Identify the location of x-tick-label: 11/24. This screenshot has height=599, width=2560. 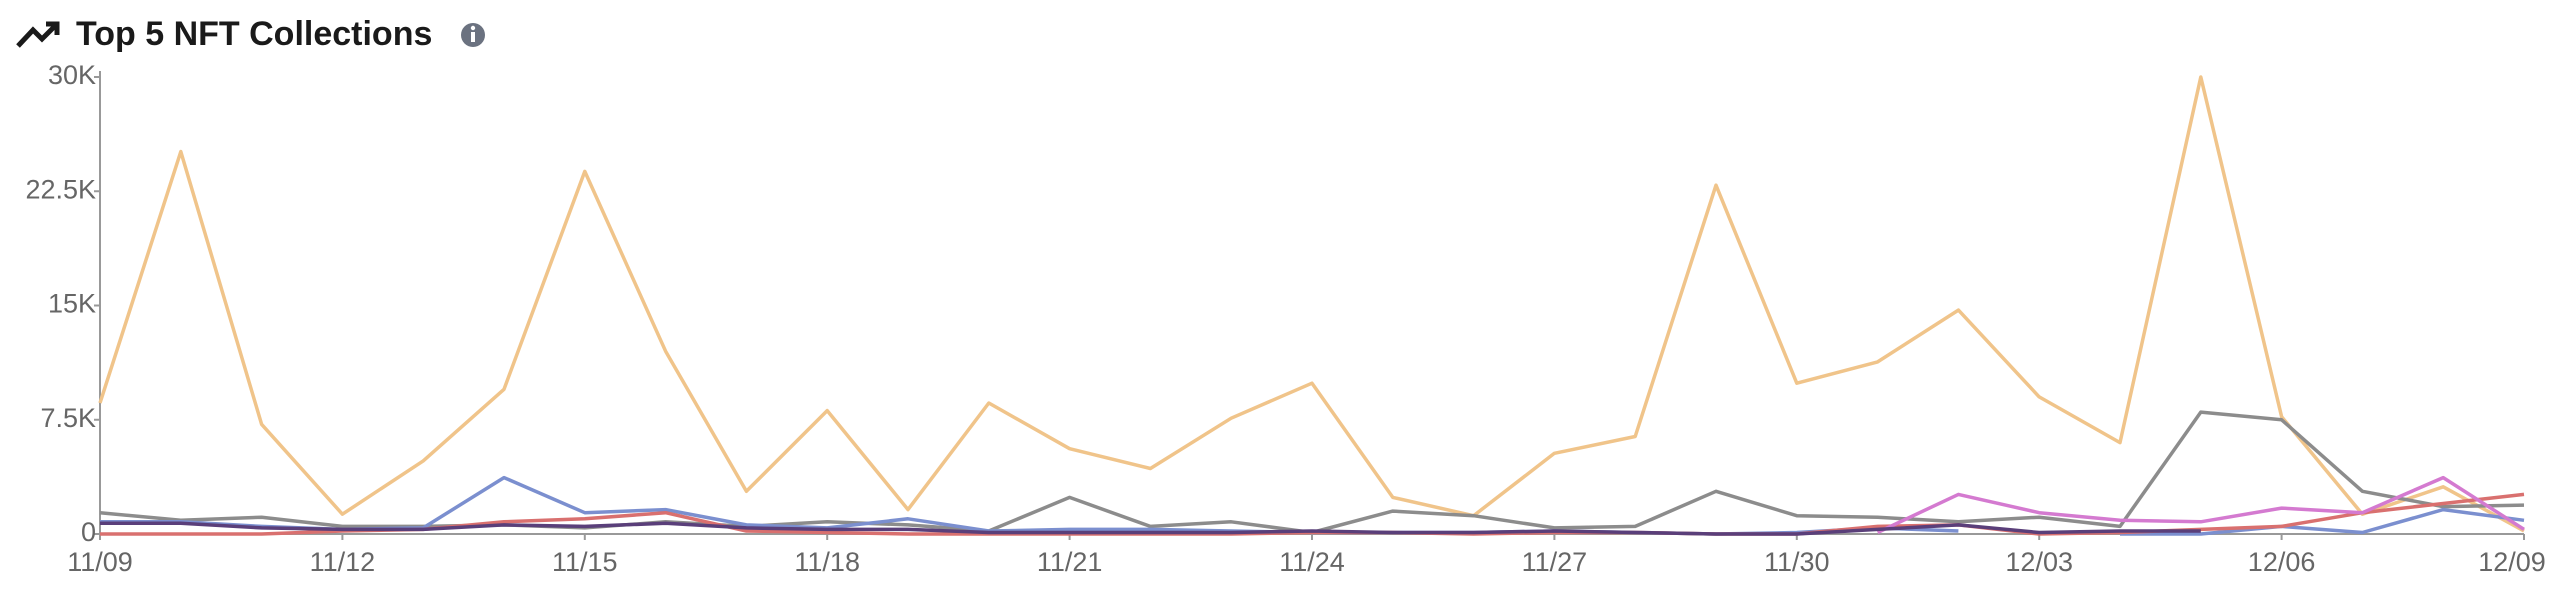
(1312, 562).